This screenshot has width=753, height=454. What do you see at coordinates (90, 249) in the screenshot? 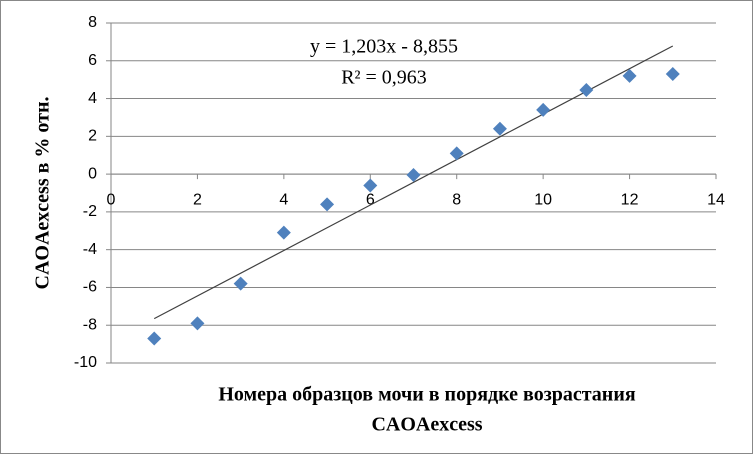
I see `y-tick-label: -4` at bounding box center [90, 249].